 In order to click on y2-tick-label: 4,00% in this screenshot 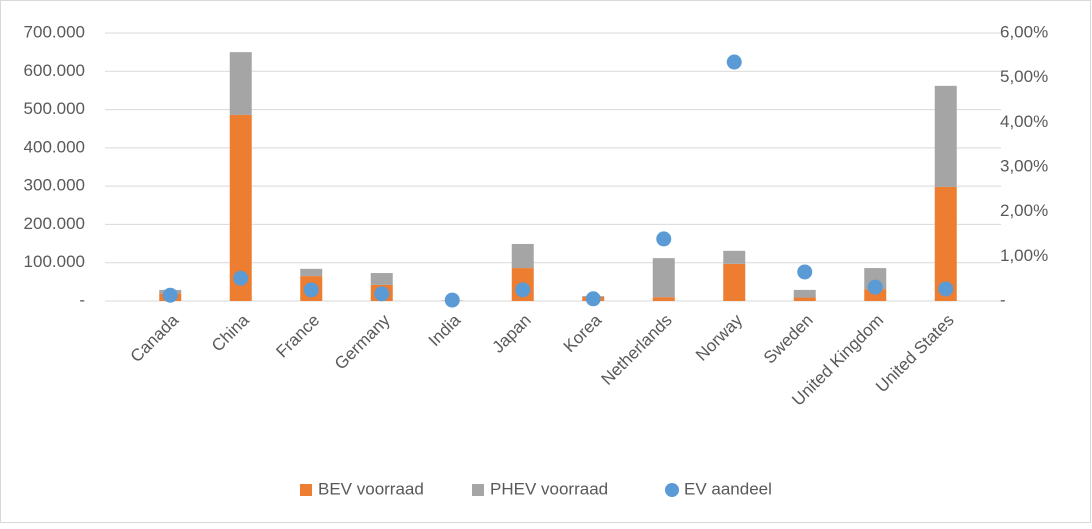, I will do `click(1024, 121)`.